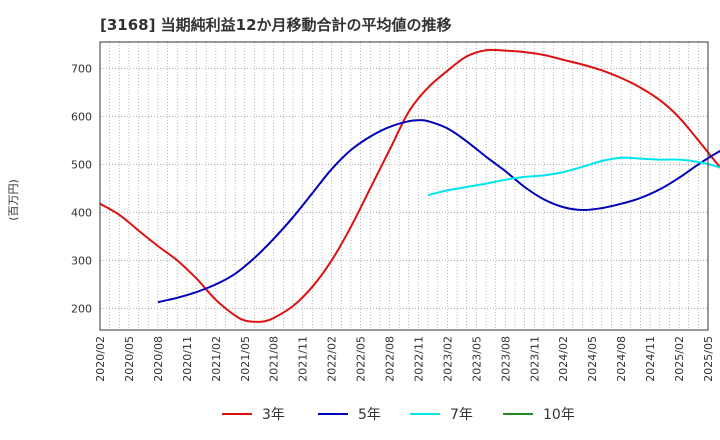 The height and width of the screenshot is (440, 720). Describe the element at coordinates (129, 359) in the screenshot. I see `x-tick-label: 2020/05` at that location.